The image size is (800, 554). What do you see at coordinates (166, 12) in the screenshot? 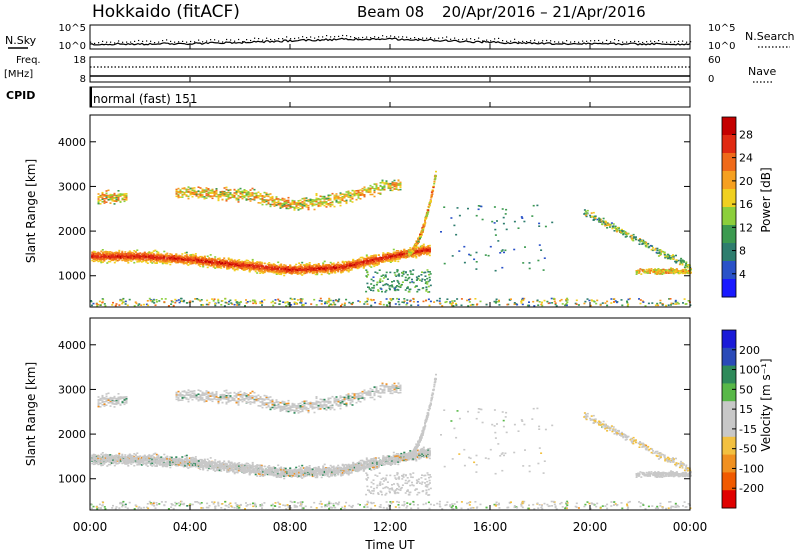
I see `station-title: Hokkaido (fitACF)` at bounding box center [166, 12].